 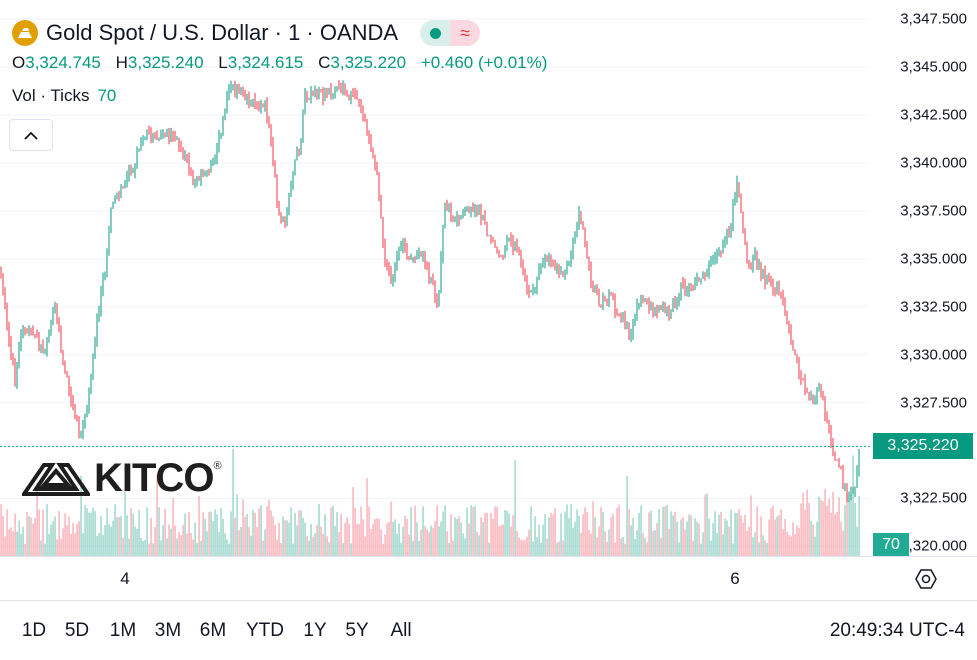 I want to click on range-button-1m: 1M, so click(x=123, y=630).